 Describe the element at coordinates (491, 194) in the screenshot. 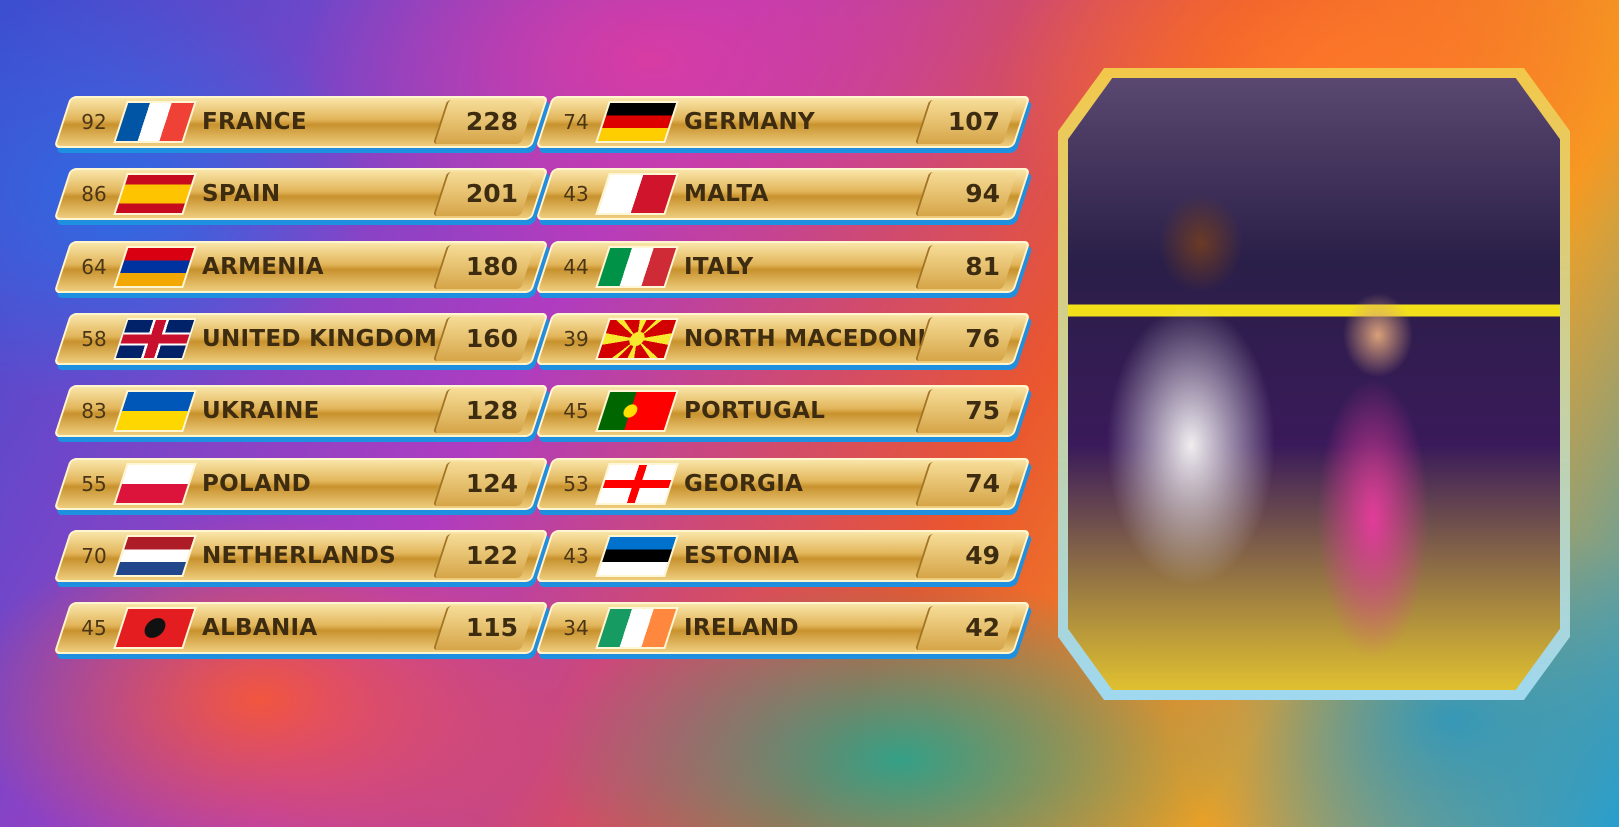

I see `total-score: 201` at that location.